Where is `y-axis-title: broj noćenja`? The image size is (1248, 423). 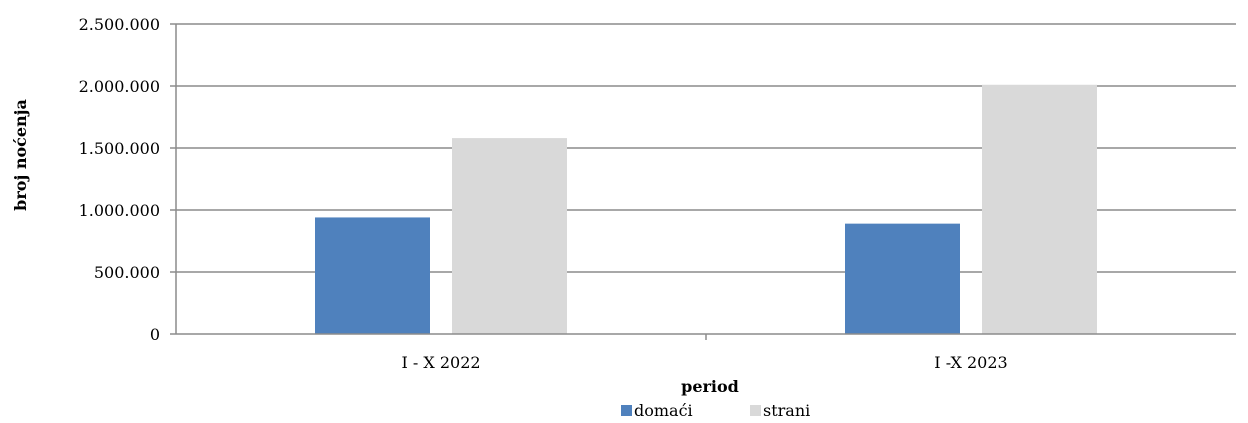
y-axis-title: broj noćenja is located at coordinates (20, 155).